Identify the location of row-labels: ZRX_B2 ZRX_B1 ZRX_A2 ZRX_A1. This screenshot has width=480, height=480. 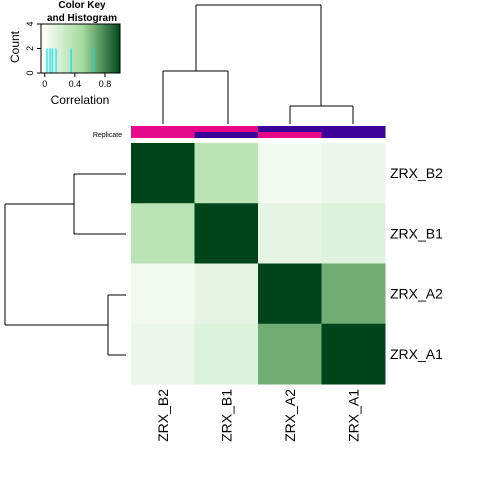
(416, 263).